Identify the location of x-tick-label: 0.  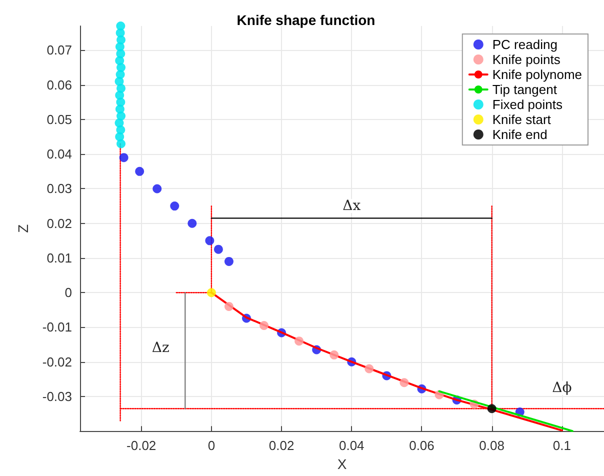
(212, 446).